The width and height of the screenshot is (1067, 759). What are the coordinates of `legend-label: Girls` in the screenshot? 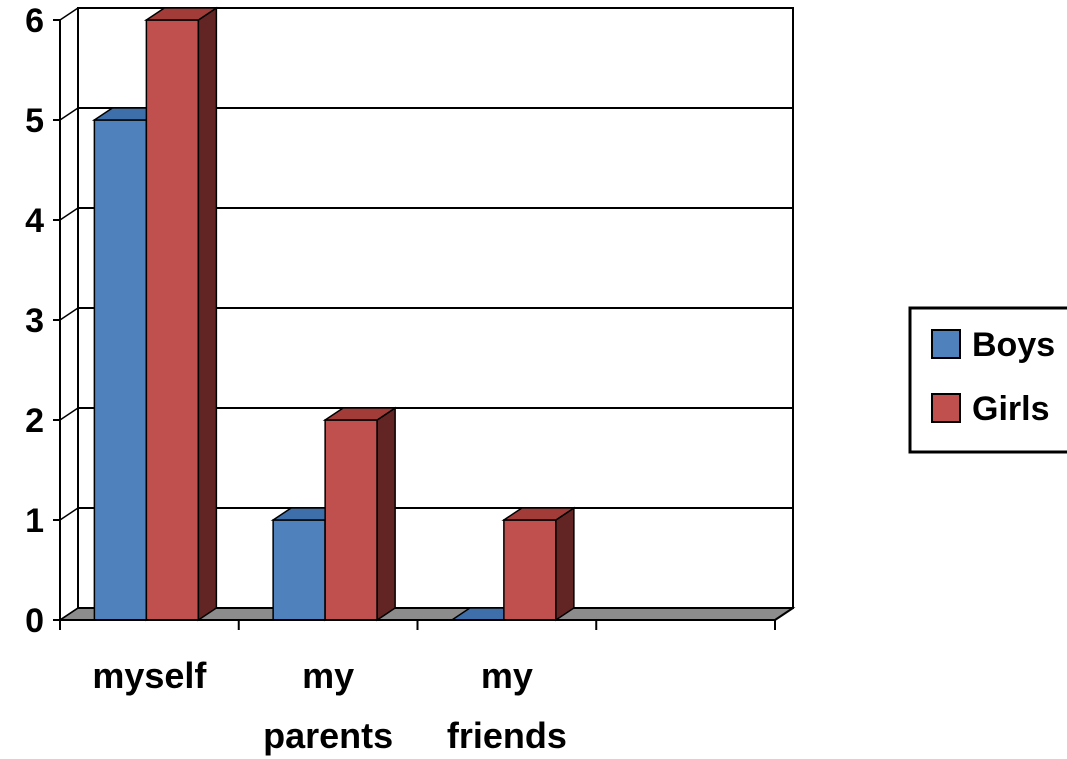 It's located at (1010, 409).